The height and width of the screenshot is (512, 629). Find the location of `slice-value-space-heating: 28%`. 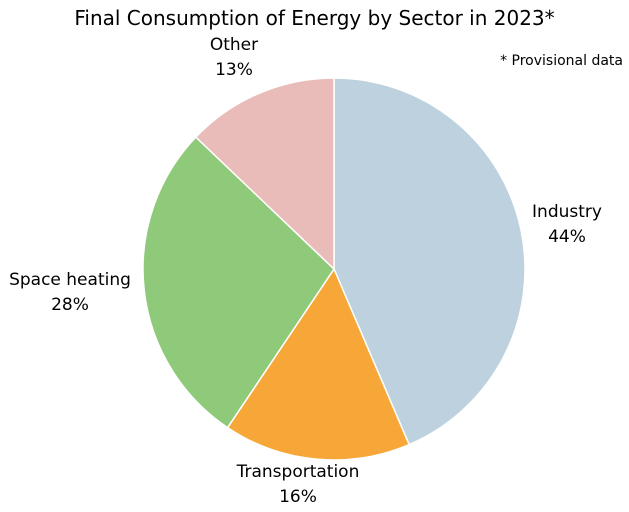

slice-value-space-heating: 28% is located at coordinates (70, 305).